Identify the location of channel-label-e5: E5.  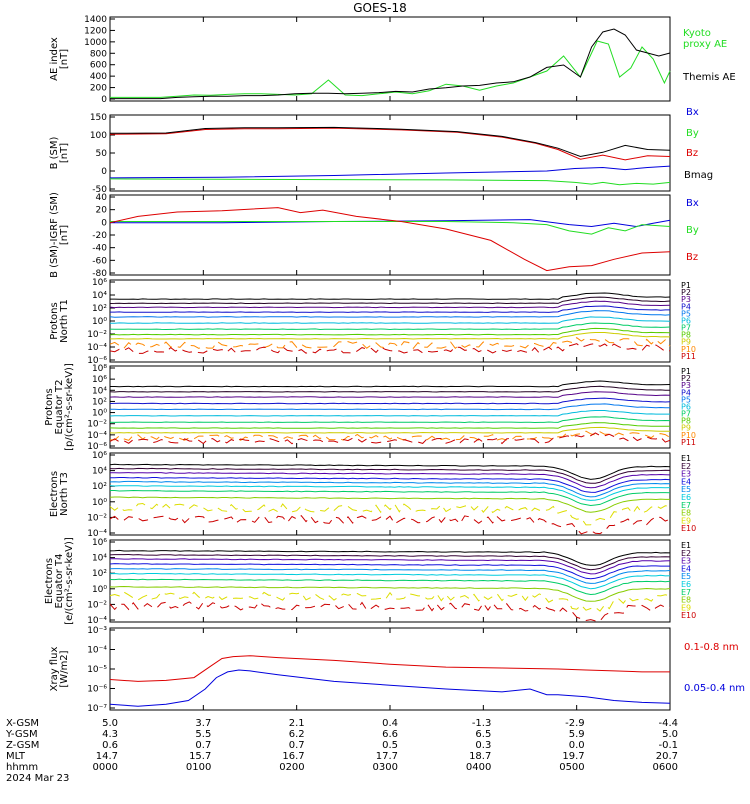
(686, 489).